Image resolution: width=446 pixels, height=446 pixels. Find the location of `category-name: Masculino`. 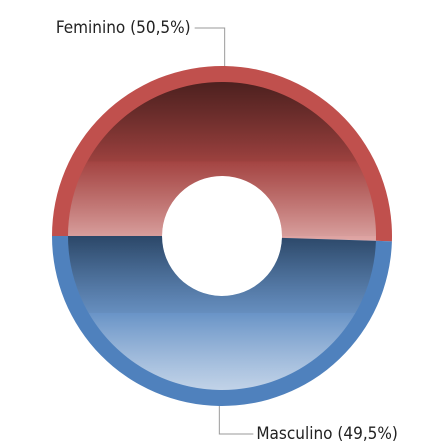

category-name: Masculino is located at coordinates (294, 434).